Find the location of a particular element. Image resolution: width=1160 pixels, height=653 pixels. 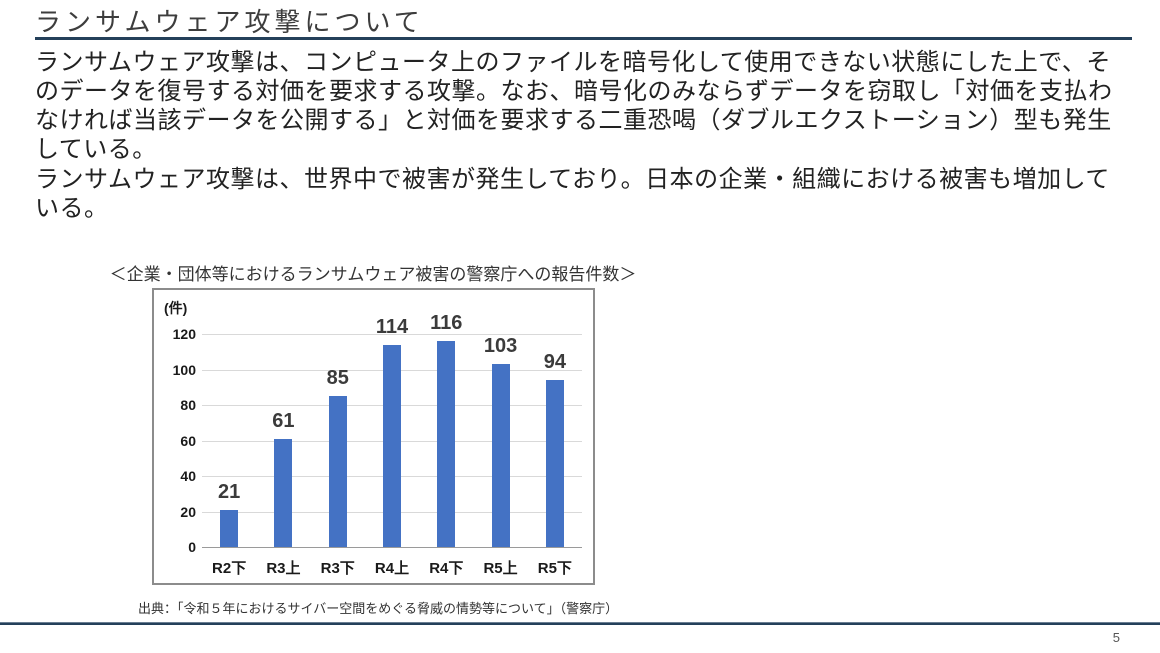

category-label: R4下 is located at coordinates (446, 568).